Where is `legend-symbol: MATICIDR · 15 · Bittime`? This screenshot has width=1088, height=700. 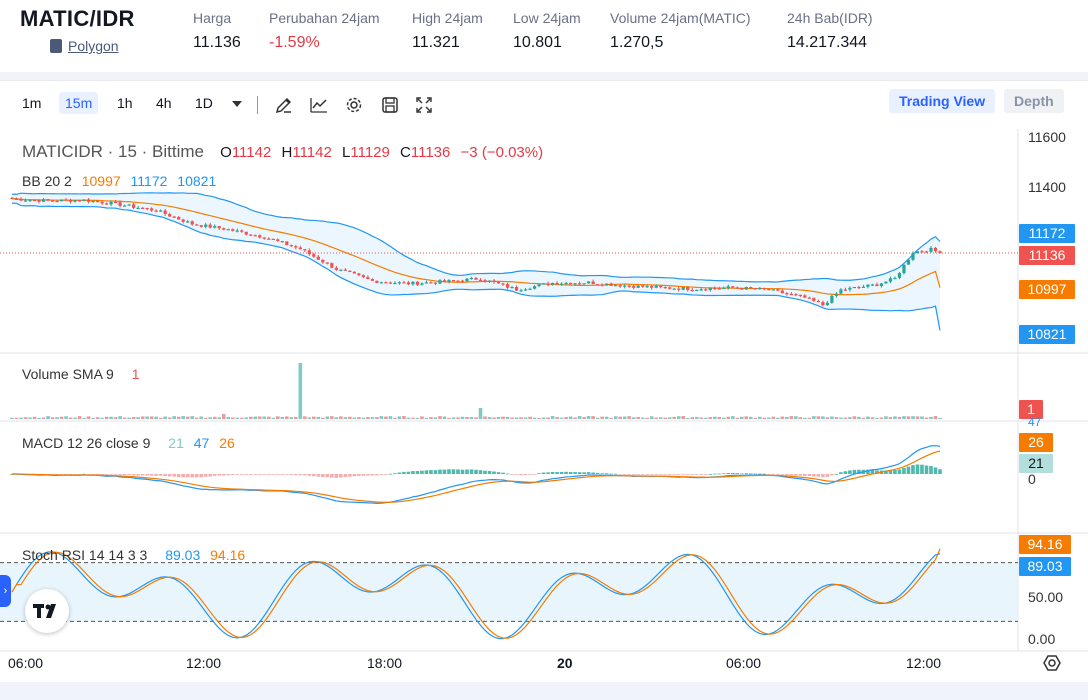 legend-symbol: MATICIDR · 15 · Bittime is located at coordinates (113, 151).